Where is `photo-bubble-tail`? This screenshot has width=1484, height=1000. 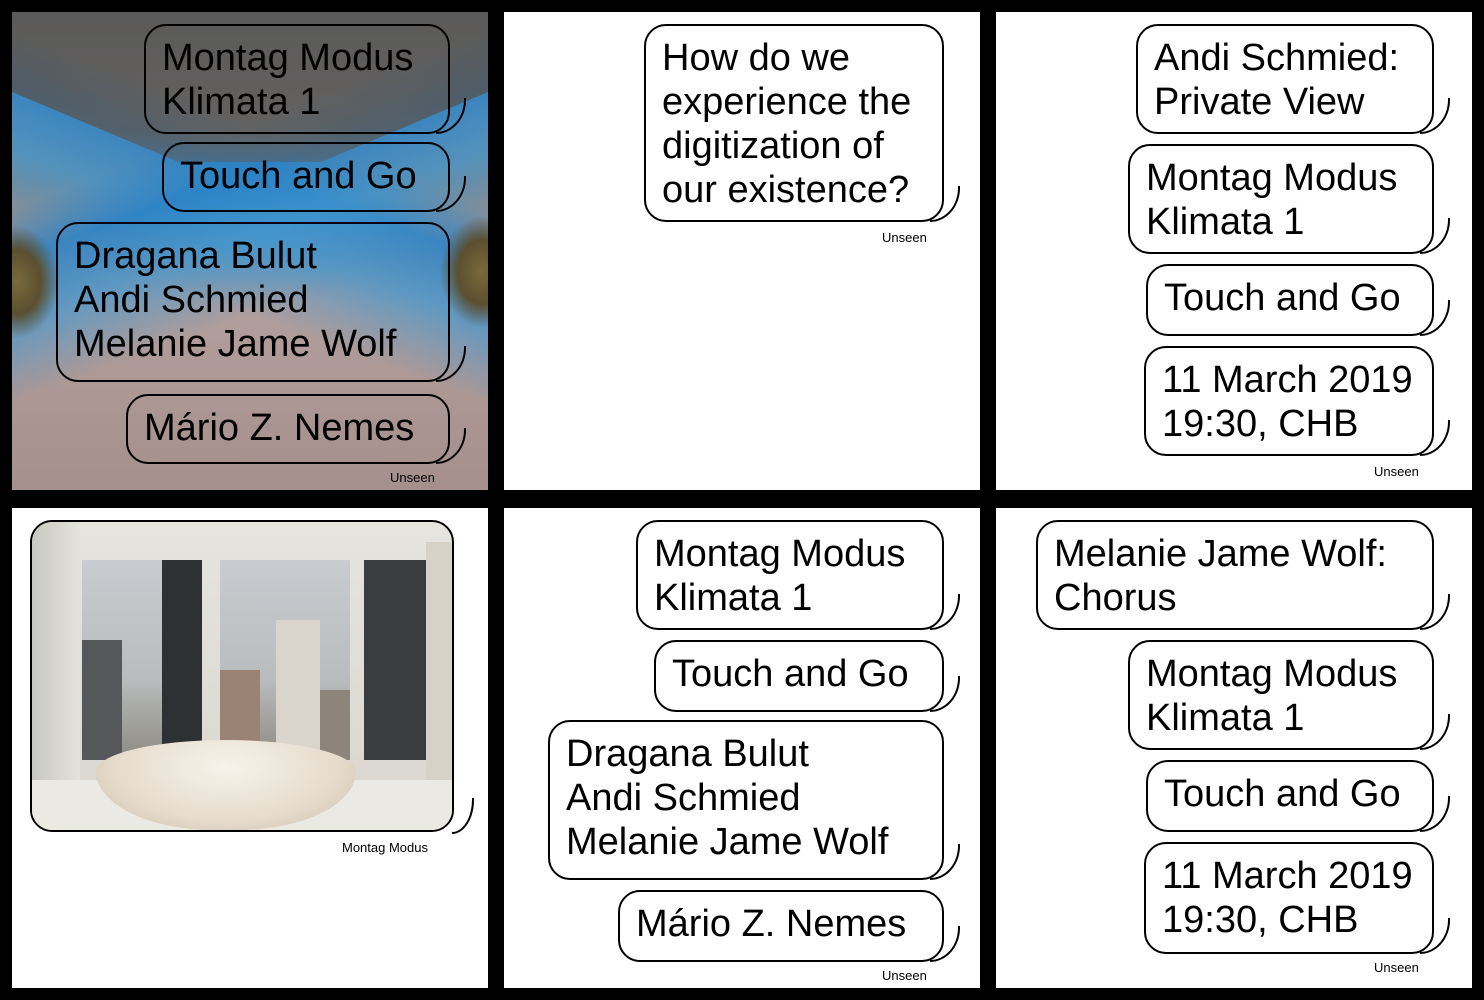
photo-bubble-tail is located at coordinates (463, 816).